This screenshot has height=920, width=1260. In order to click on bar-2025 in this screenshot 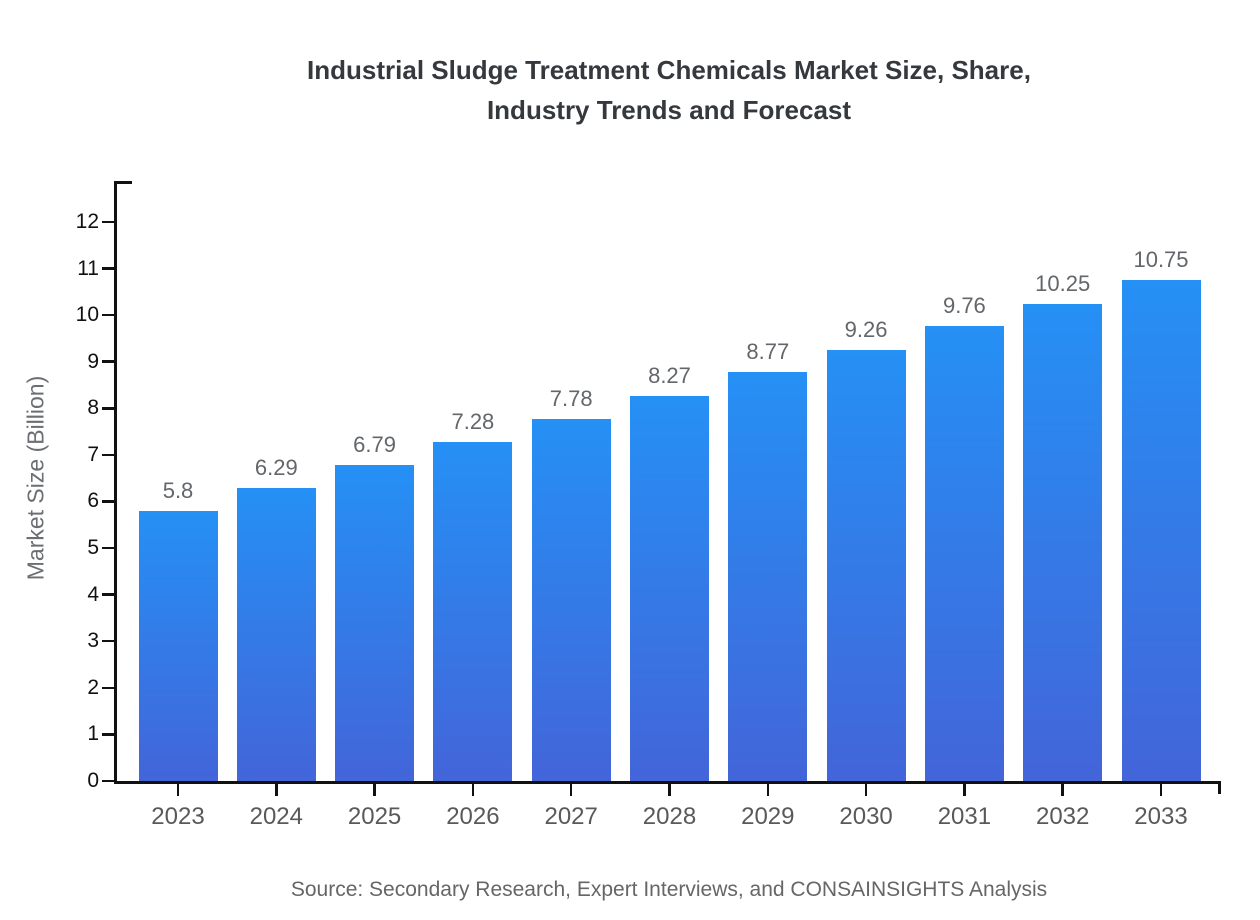, I will do `click(375, 622)`.